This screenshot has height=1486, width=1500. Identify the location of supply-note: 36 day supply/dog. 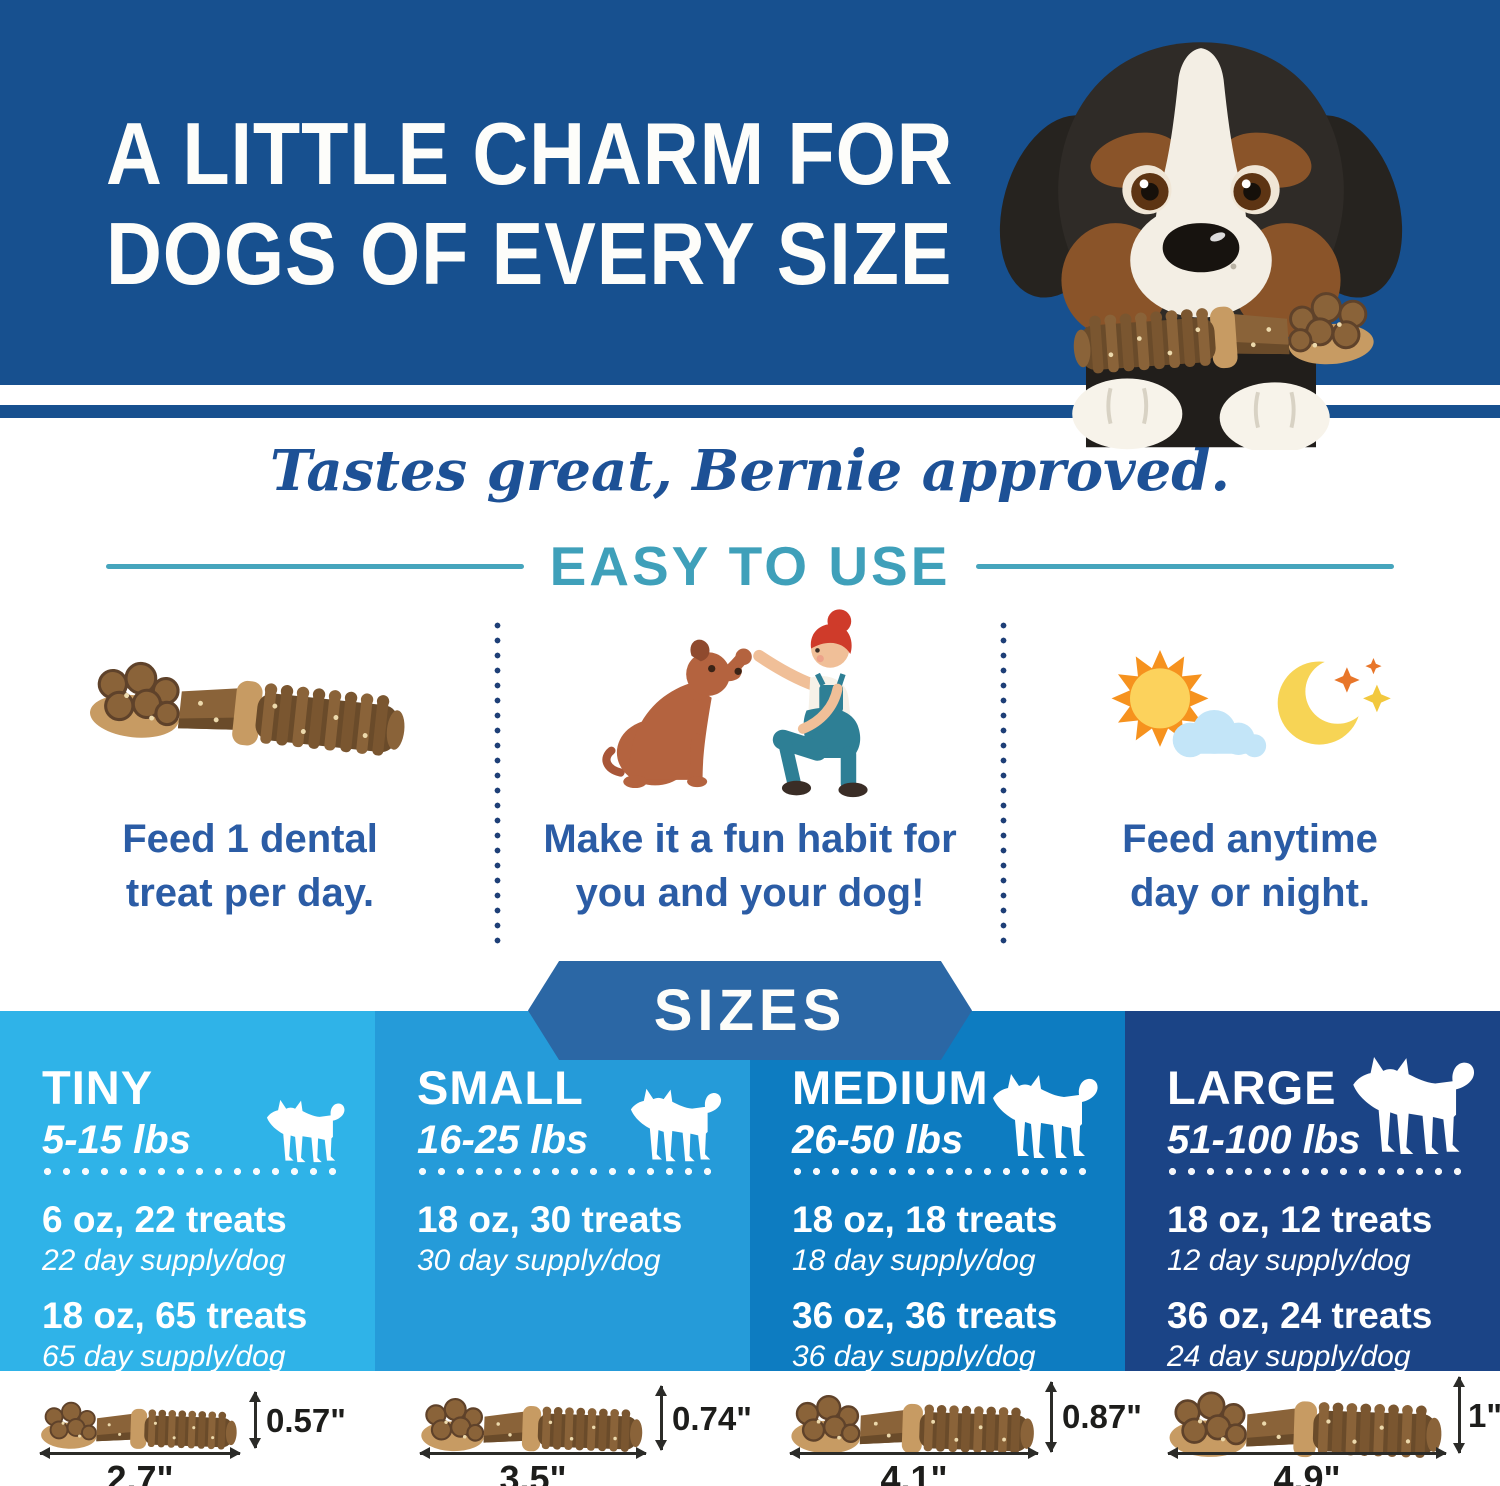
(914, 1356).